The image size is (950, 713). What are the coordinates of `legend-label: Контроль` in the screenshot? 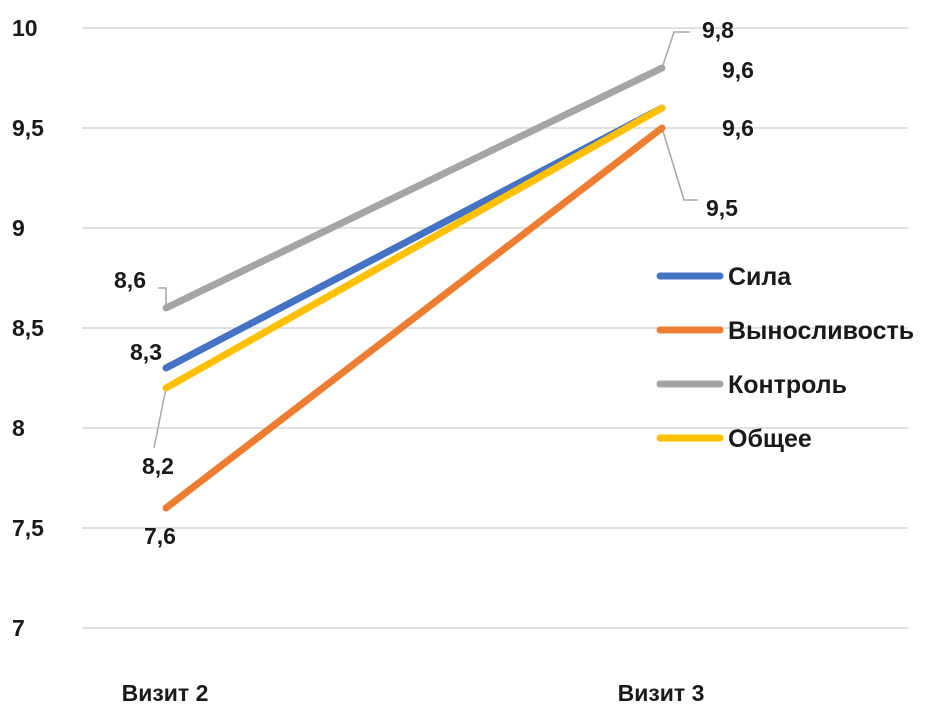 It's located at (787, 385).